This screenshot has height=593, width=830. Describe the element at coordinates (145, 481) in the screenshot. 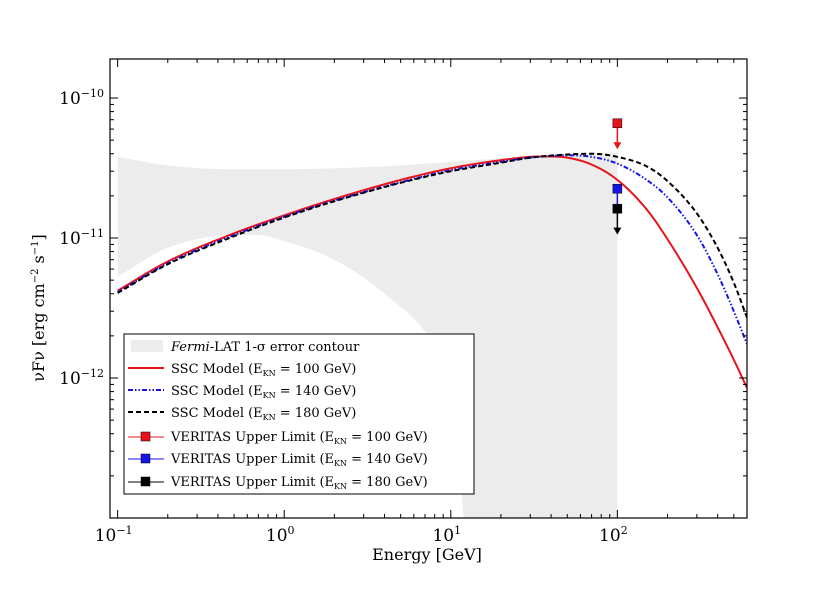

I see `legend-ul-180-marker` at that location.